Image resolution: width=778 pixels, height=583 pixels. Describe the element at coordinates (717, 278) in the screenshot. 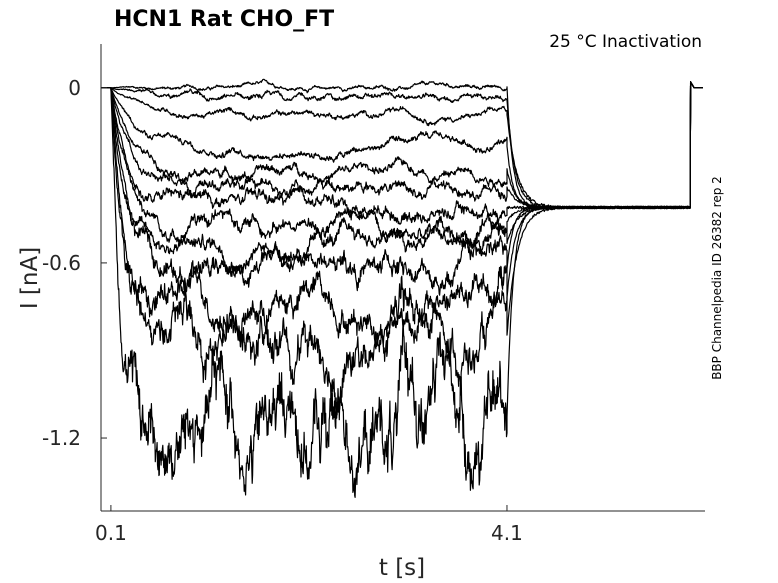

I see `side-note: BBP Channelpedia ID 26382 rep 2` at that location.